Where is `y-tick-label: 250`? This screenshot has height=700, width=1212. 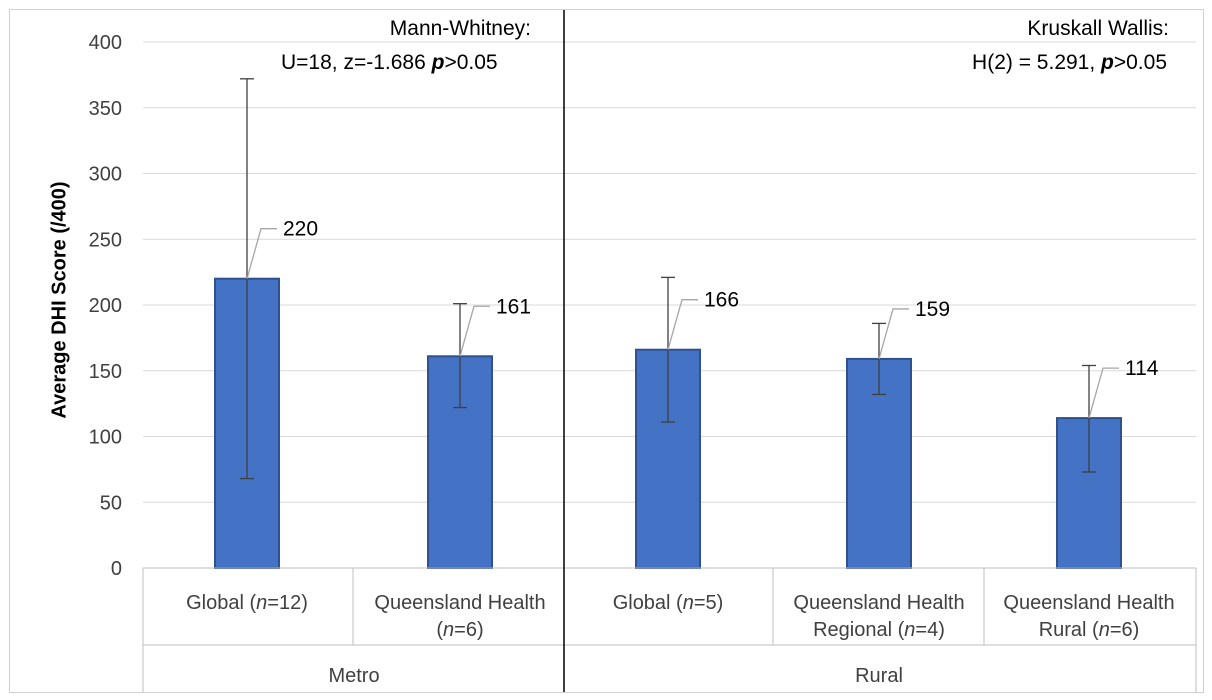 y-tick-label: 250 is located at coordinates (105, 240).